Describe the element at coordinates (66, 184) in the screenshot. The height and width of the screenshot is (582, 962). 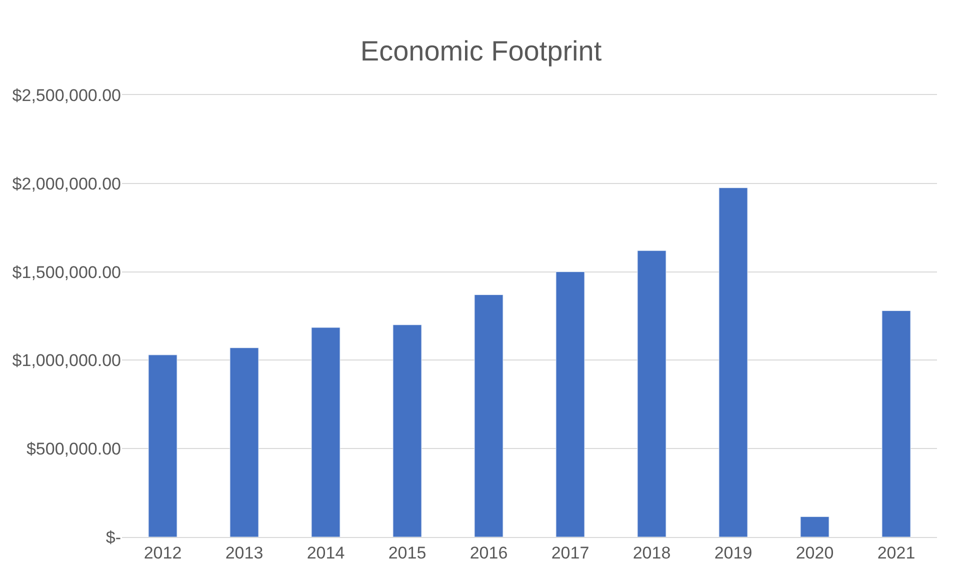
I see `y-tick-label: $2,000,000.00` at that location.